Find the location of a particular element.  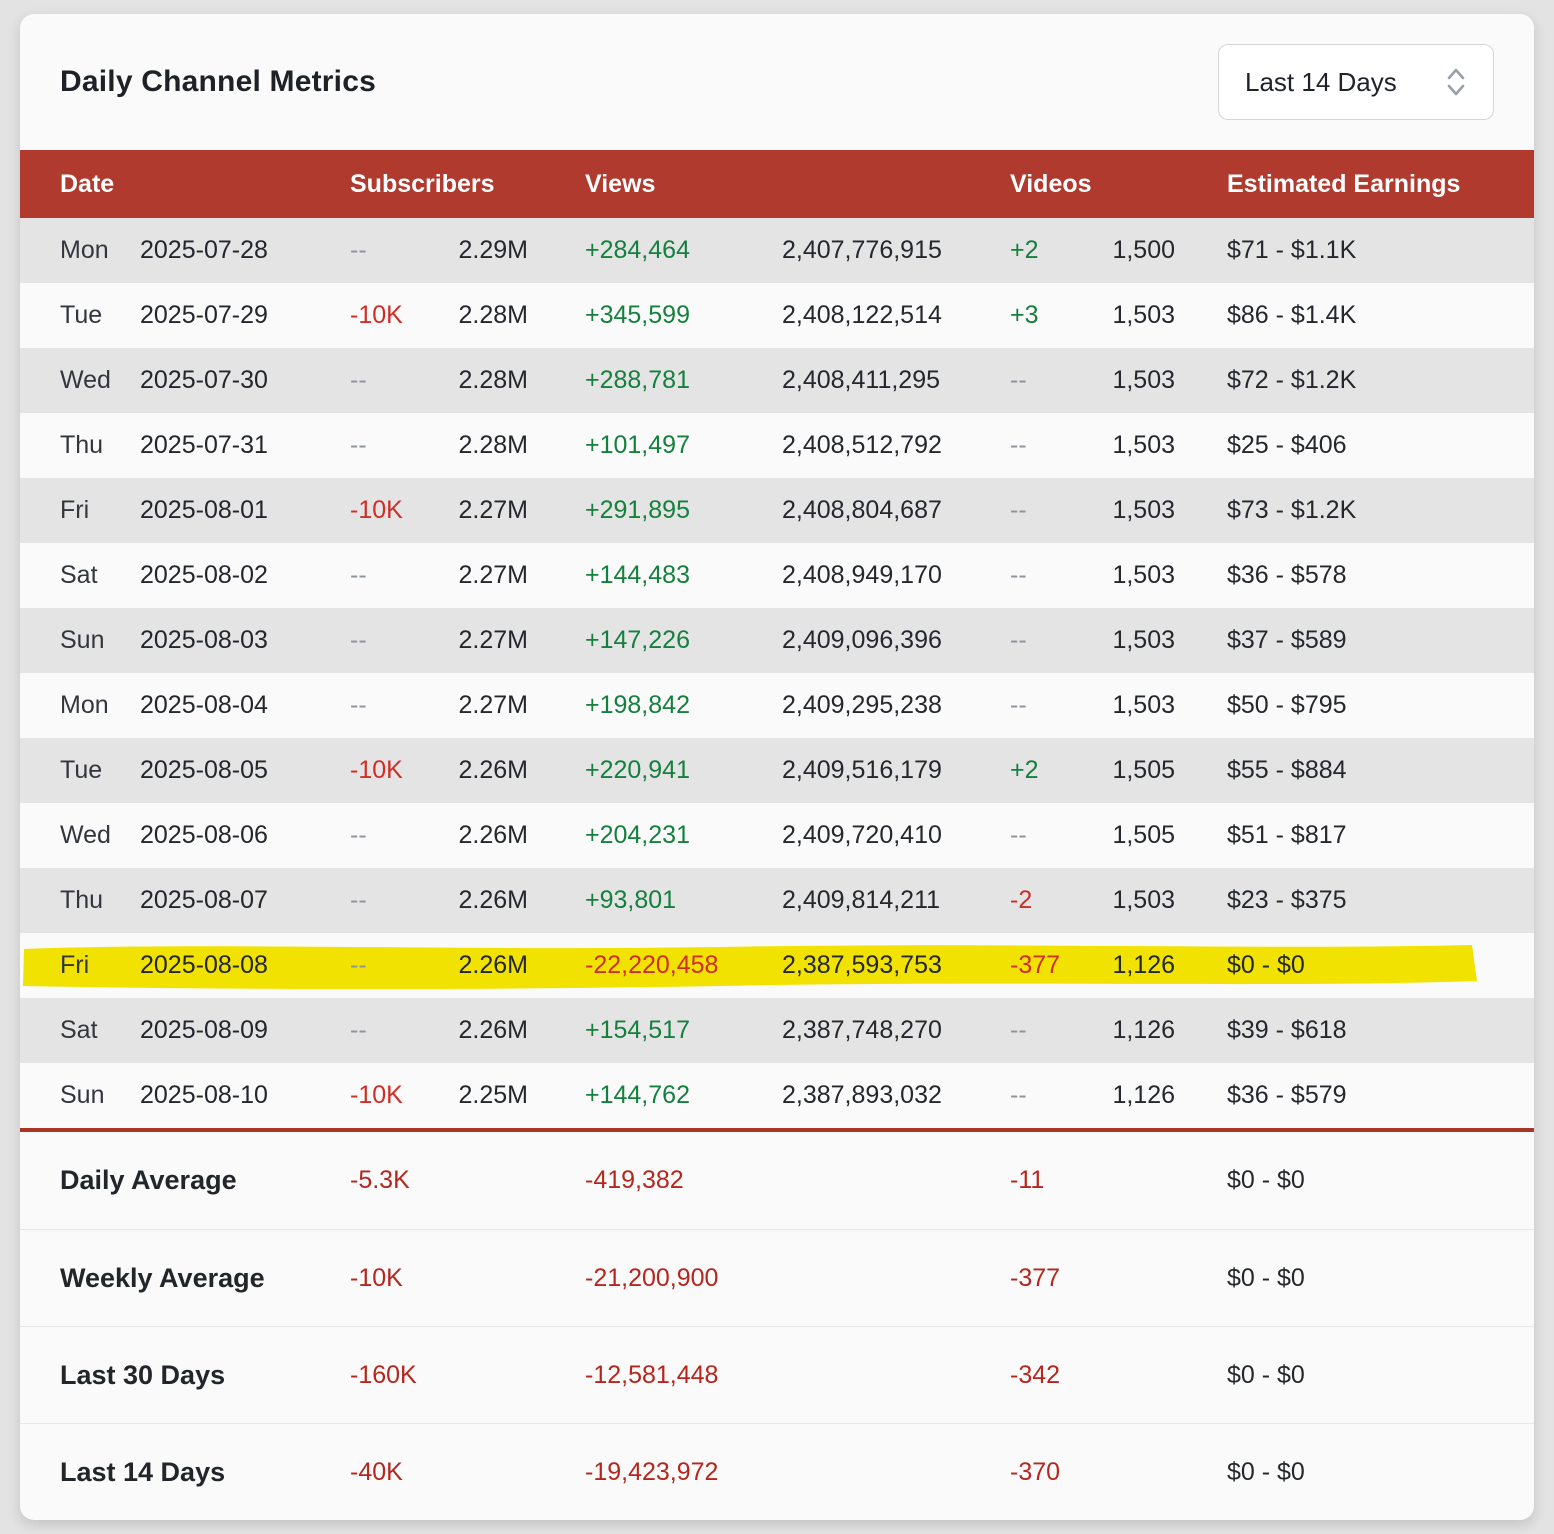

period-dropdown-value: Last 14 Days is located at coordinates (1321, 81).